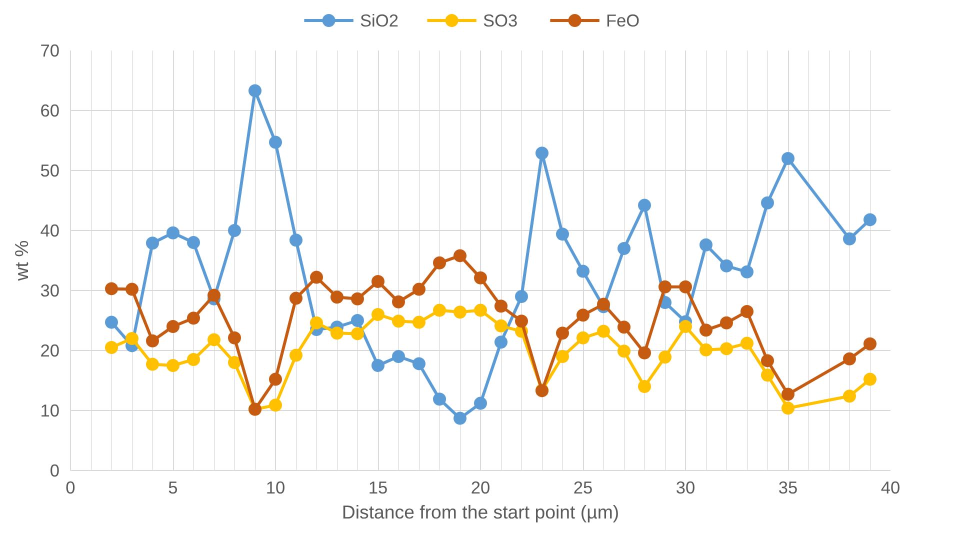 Image resolution: width=966 pixels, height=547 pixels. Describe the element at coordinates (50, 170) in the screenshot. I see `y-tick-label: 50` at that location.